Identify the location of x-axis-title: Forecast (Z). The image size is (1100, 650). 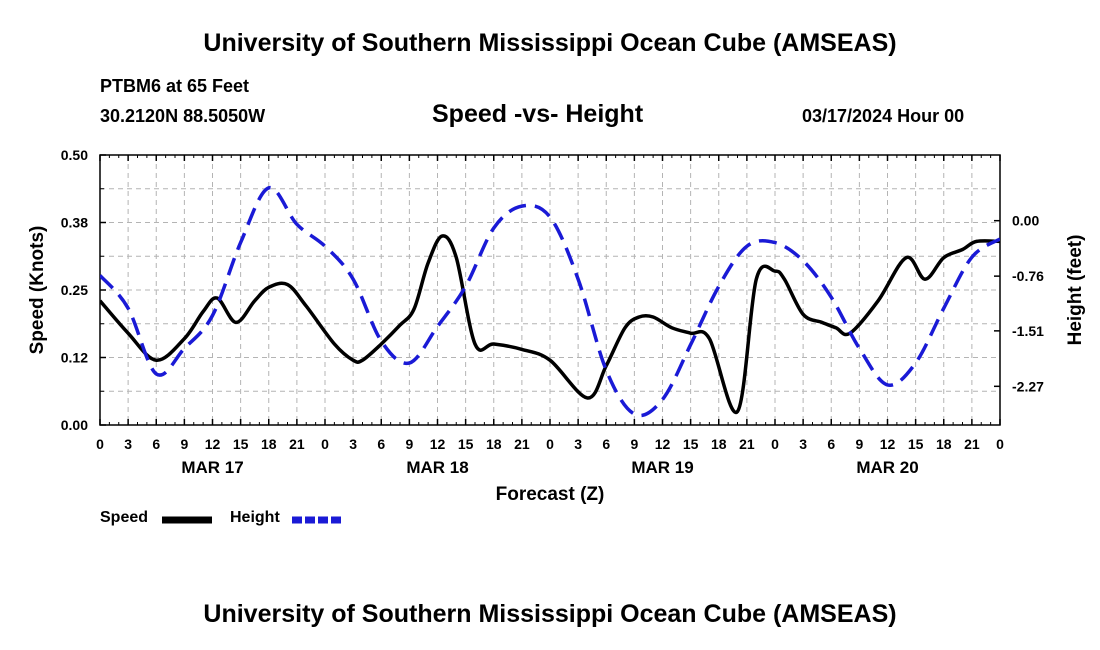
(550, 494).